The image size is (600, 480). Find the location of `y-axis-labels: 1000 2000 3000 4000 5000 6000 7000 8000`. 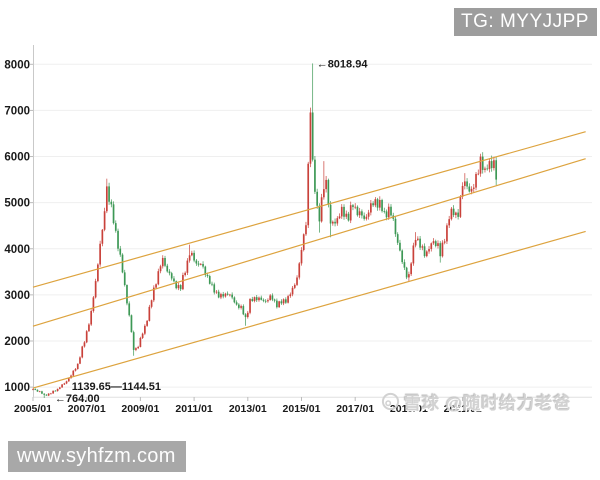

y-axis-labels: 1000 2000 3000 4000 5000 6000 7000 8000 is located at coordinates (17, 226).